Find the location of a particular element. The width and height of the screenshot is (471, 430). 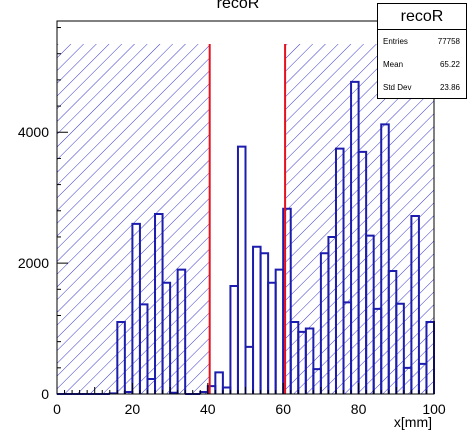

y-tick-label: 0 is located at coordinates (45, 394).